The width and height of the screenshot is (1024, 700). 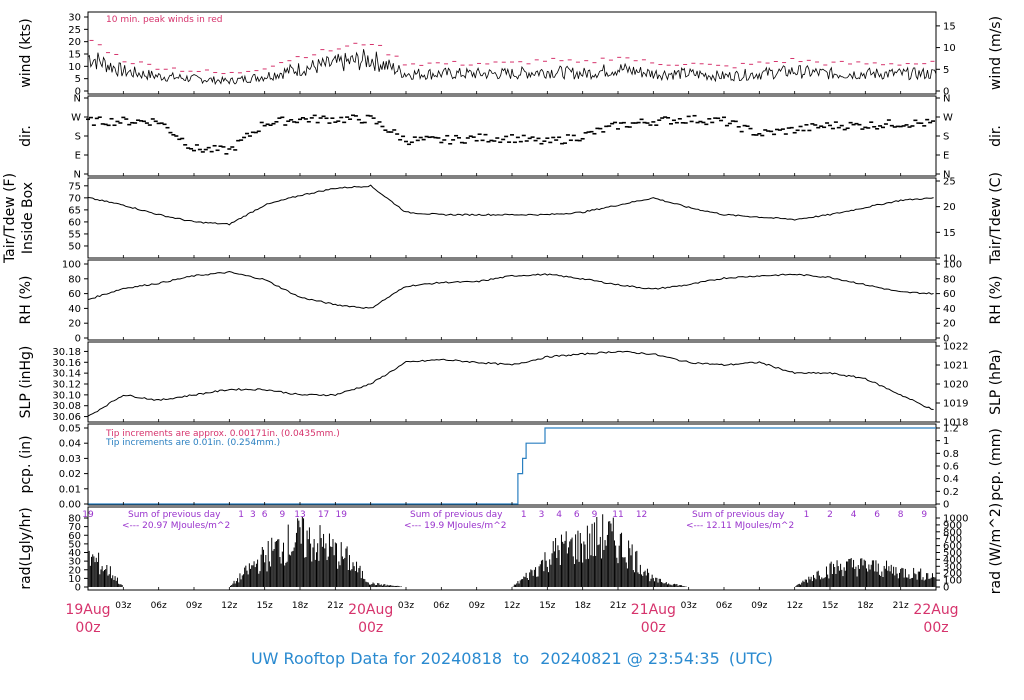 What do you see at coordinates (949, 324) in the screenshot?
I see `y-tick-label-right: 20` at bounding box center [949, 324].